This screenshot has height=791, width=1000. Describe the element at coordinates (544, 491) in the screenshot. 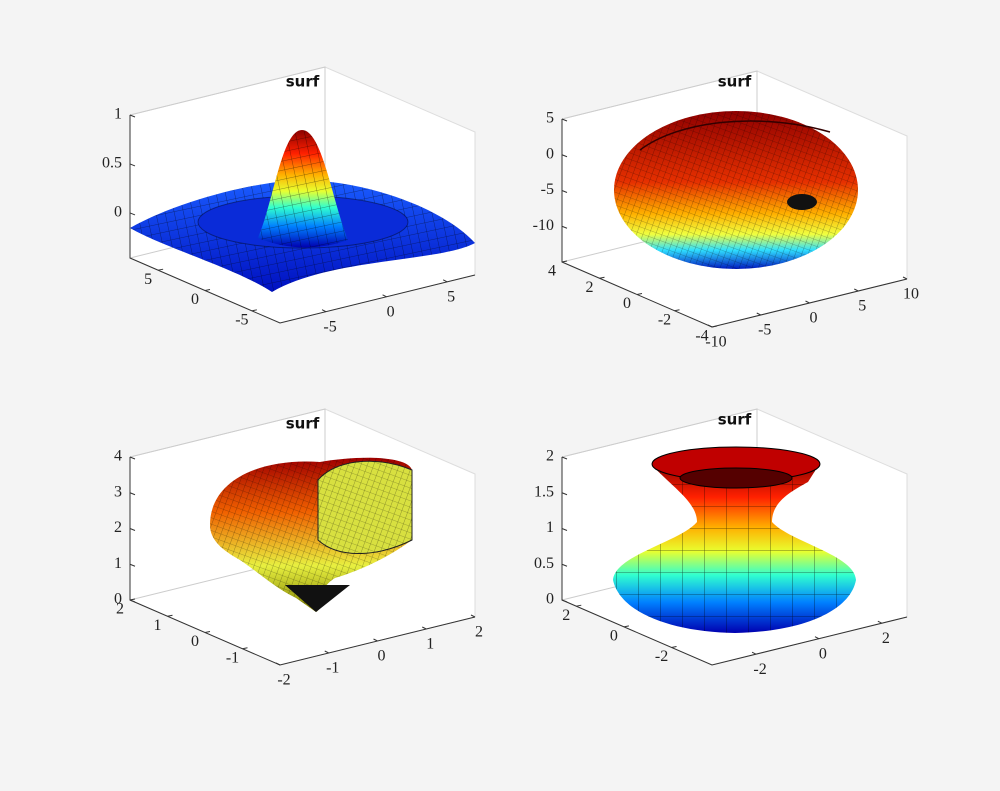

I see `z-tick-label: 1.5` at that location.